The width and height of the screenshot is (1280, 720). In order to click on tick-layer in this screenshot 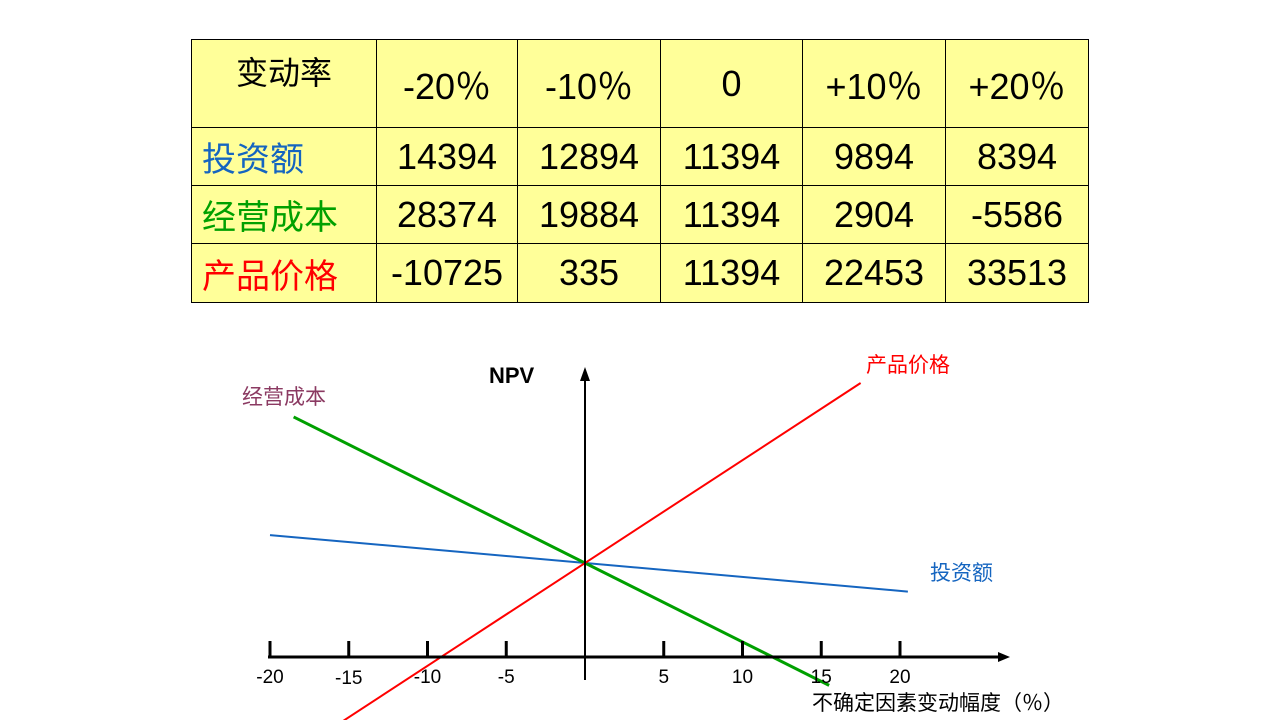, I will do `click(585, 649)`.